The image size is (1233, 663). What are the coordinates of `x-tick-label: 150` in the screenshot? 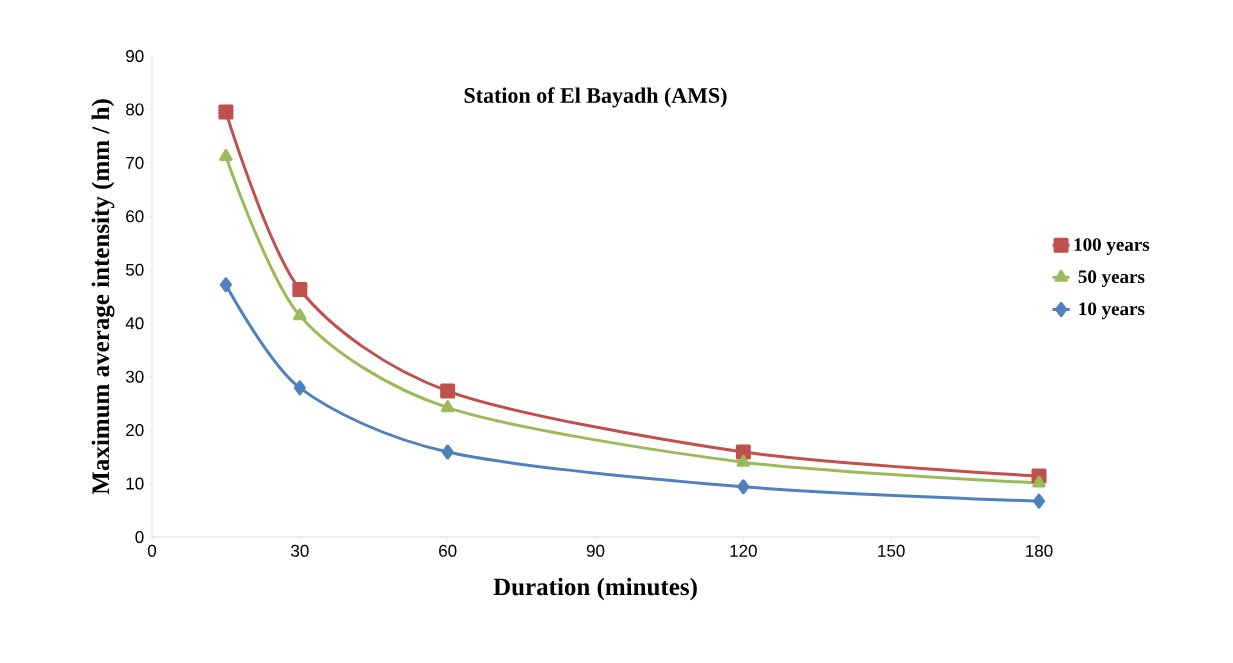 It's located at (891, 550).